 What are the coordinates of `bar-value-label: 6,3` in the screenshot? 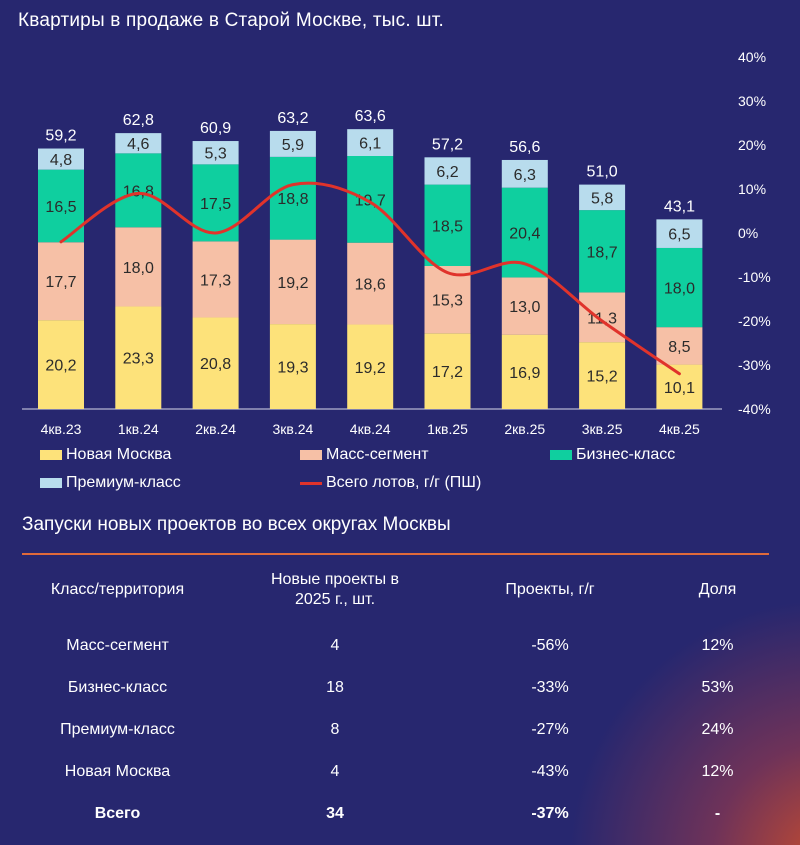 It's located at (525, 175).